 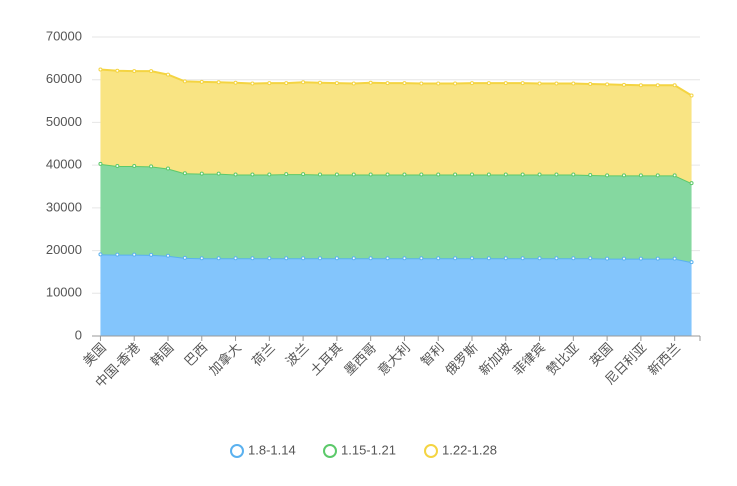 What do you see at coordinates (64, 121) in the screenshot?
I see `y-tick-label: 50000` at bounding box center [64, 121].